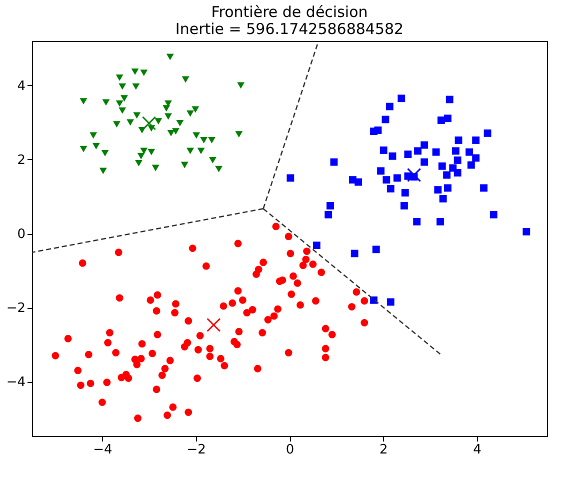 Image resolution: width=570 pixels, height=479 pixels. I want to click on x-tick-label: 4, so click(477, 450).